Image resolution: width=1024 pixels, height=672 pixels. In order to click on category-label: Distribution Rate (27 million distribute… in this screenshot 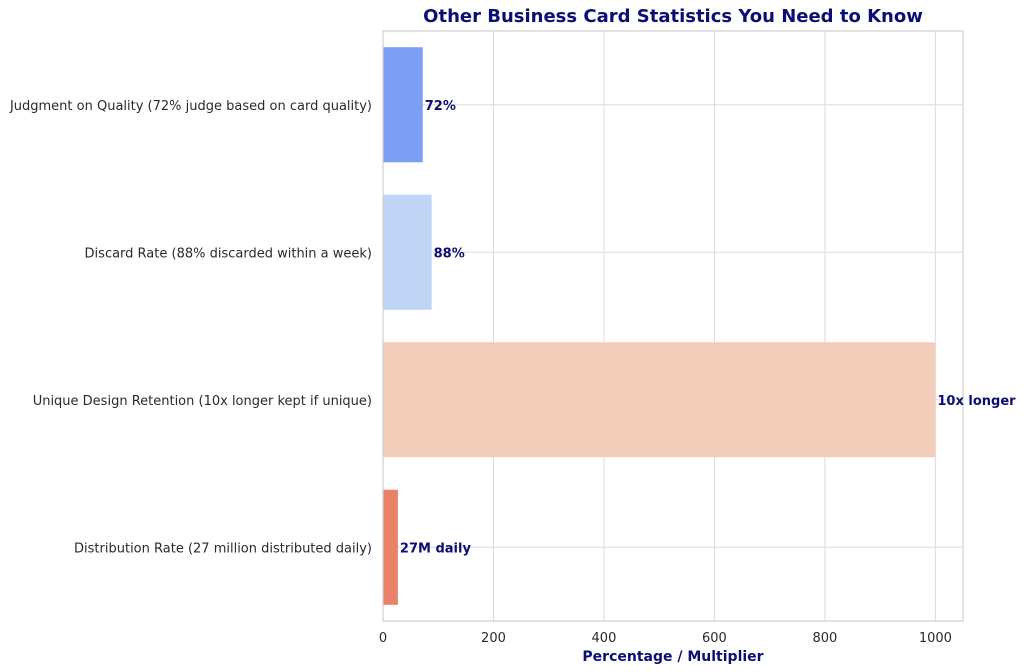, I will do `click(223, 548)`.